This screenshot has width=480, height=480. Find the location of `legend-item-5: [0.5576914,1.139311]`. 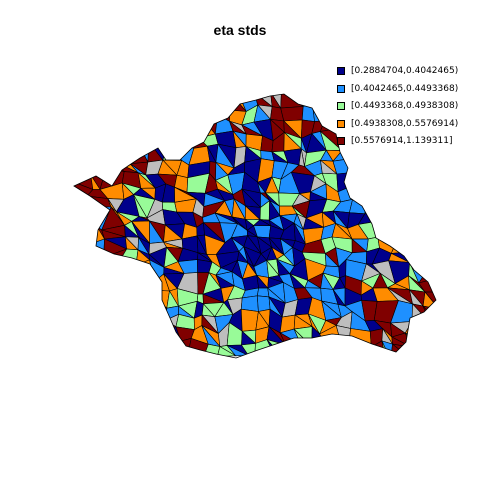

legend-item-5: [0.5576914,1.139311] is located at coordinates (408, 143).